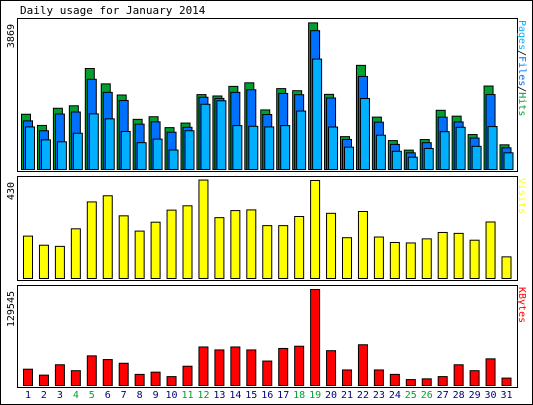  What do you see at coordinates (491, 395) in the screenshot?
I see `day-label-30: 30` at bounding box center [491, 395].